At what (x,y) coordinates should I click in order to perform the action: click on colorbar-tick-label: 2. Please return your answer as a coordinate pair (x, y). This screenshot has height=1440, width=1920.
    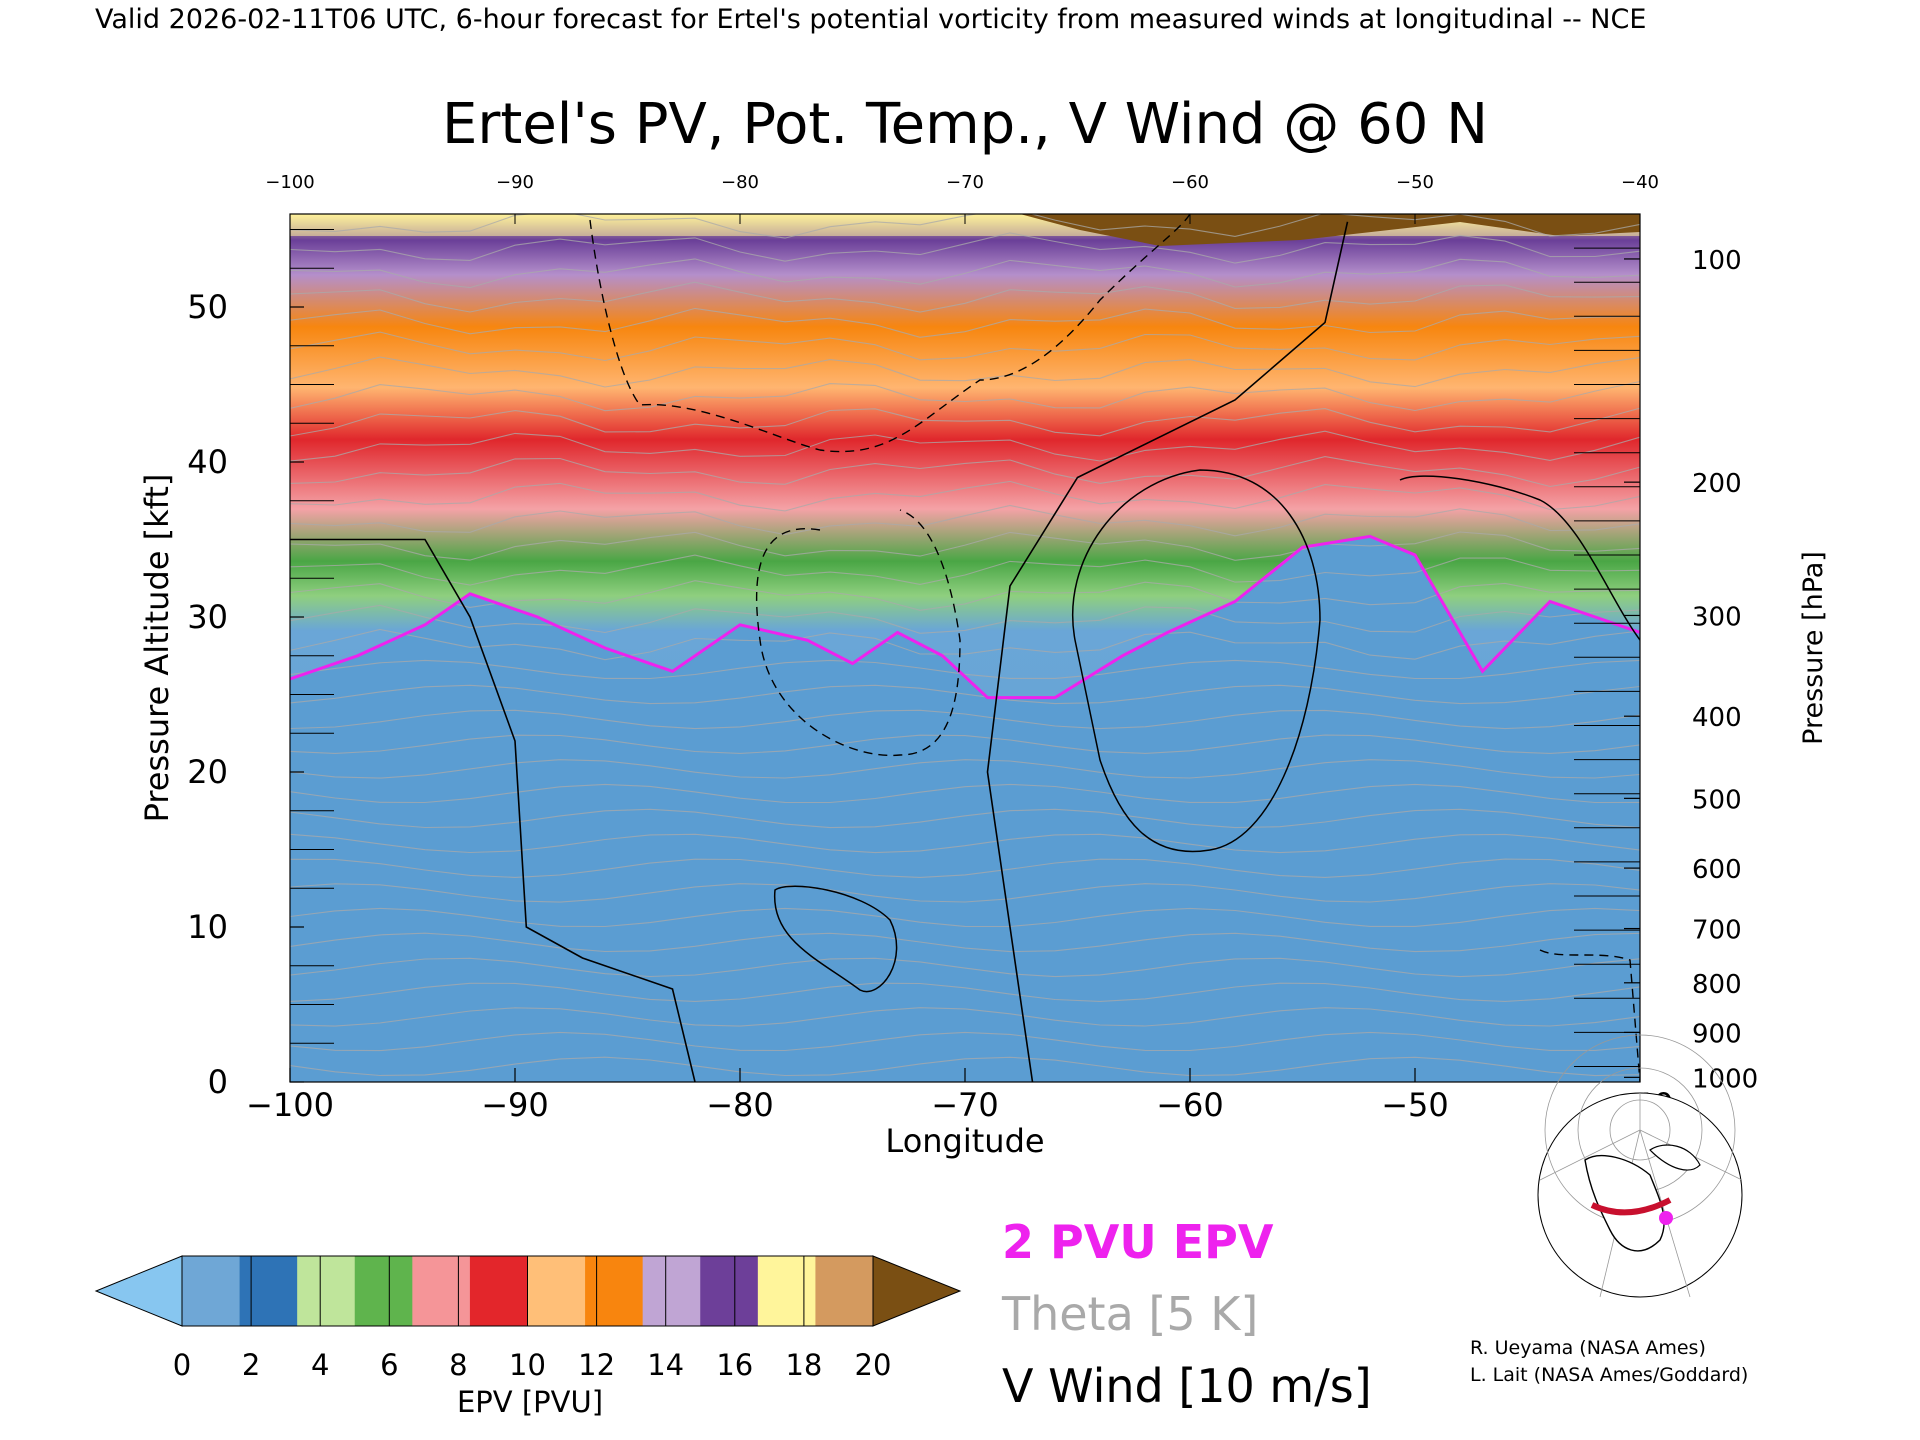
    Looking at the image, I should click on (251, 1365).